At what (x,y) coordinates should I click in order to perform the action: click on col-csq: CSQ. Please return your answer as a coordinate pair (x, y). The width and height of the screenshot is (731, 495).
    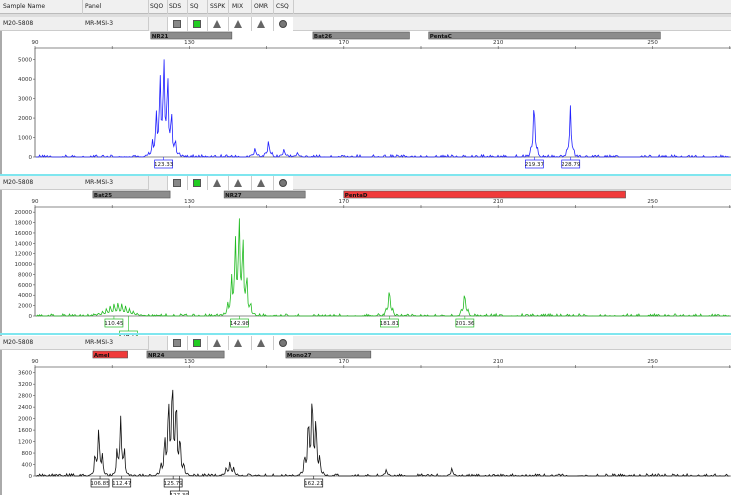
    Looking at the image, I should click on (282, 6).